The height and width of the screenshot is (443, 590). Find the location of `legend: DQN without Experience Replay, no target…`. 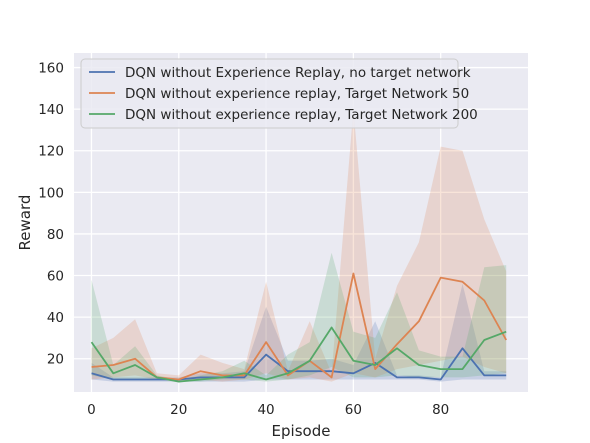

legend: DQN without Experience Replay, no target… is located at coordinates (279, 93).